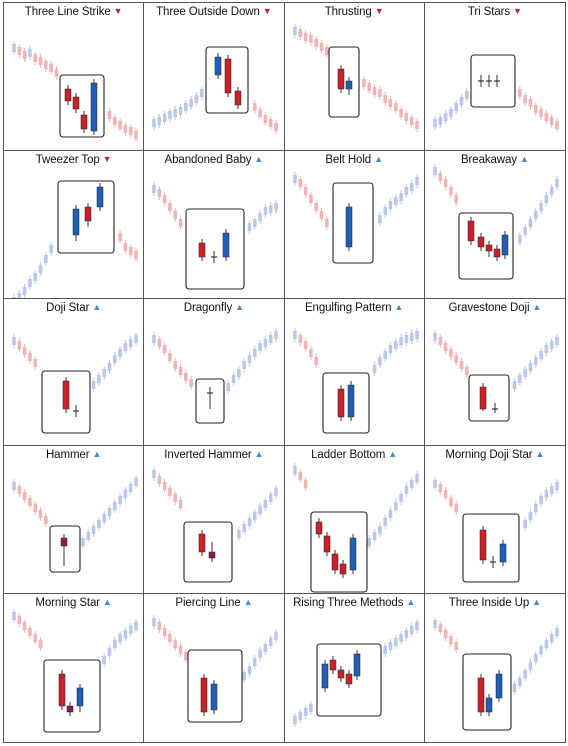 The width and height of the screenshot is (568, 746). What do you see at coordinates (489, 12) in the screenshot?
I see `pattern-name: Tri Stars` at bounding box center [489, 12].